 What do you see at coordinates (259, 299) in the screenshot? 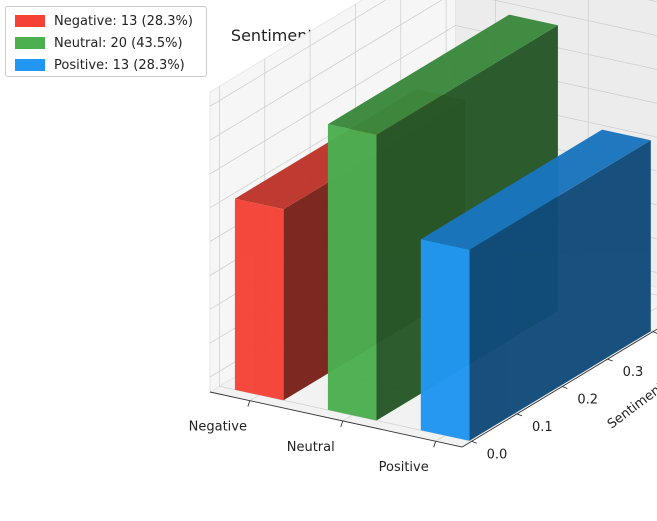
I see `bar-negative-front` at bounding box center [259, 299].